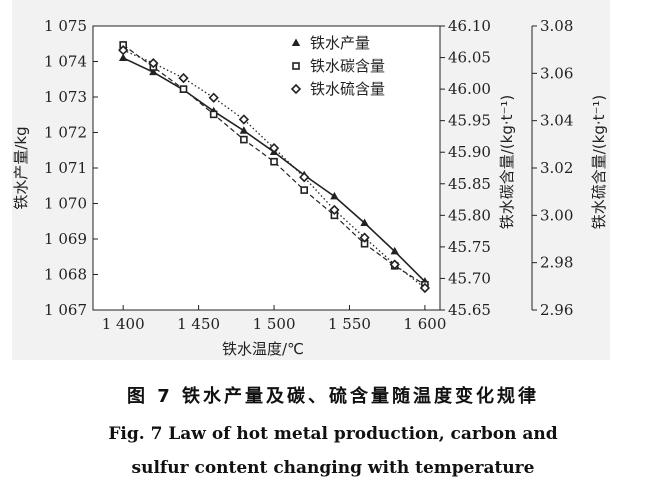 This screenshot has width=666, height=499. Describe the element at coordinates (556, 121) in the screenshot. I see `sulfur-tick-label: 3.04` at that location.